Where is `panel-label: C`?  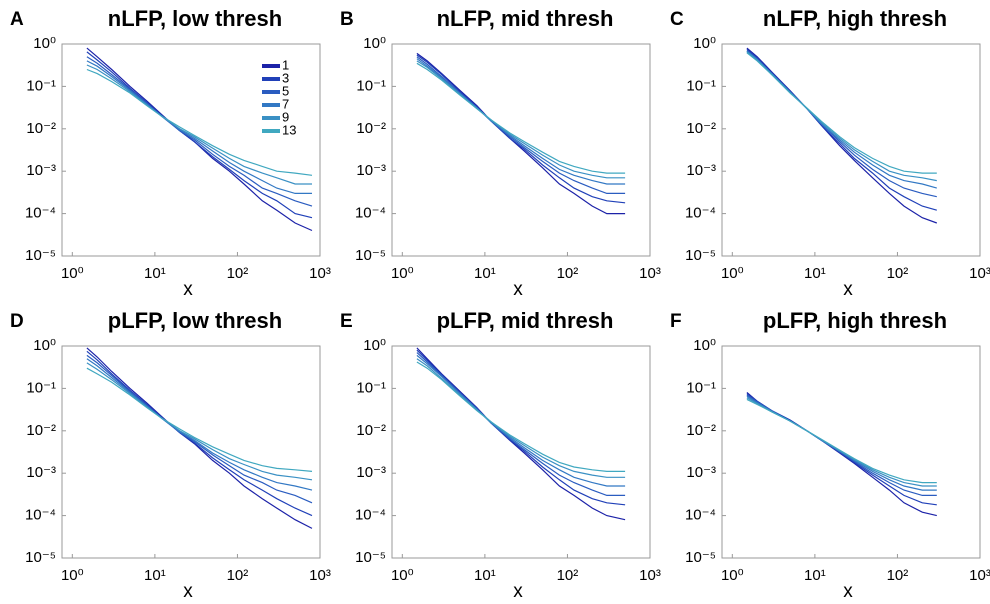 panel-label: C is located at coordinates (677, 19).